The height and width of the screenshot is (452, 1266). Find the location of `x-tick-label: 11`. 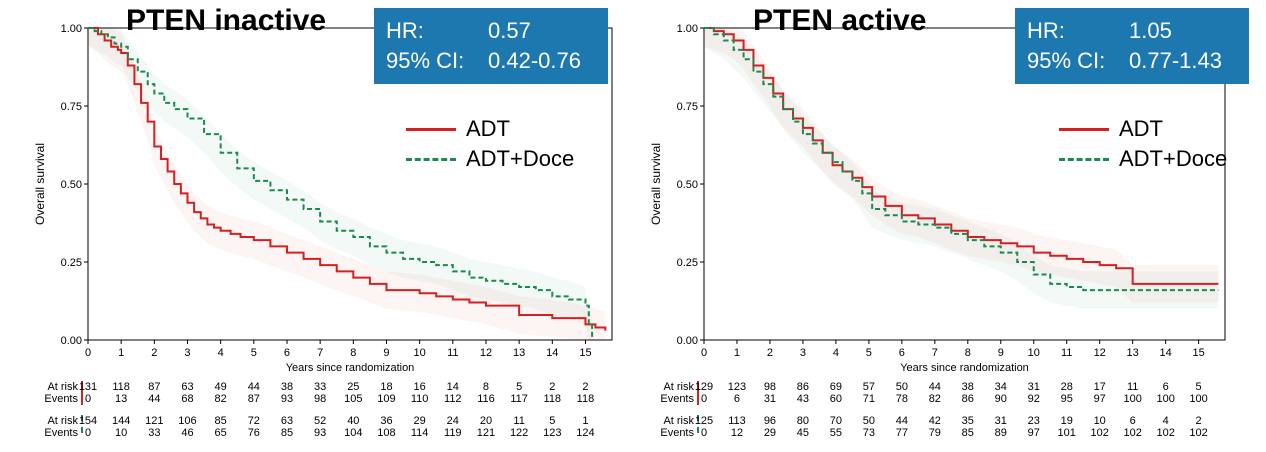

x-tick-label: 11 is located at coordinates (1066, 353).